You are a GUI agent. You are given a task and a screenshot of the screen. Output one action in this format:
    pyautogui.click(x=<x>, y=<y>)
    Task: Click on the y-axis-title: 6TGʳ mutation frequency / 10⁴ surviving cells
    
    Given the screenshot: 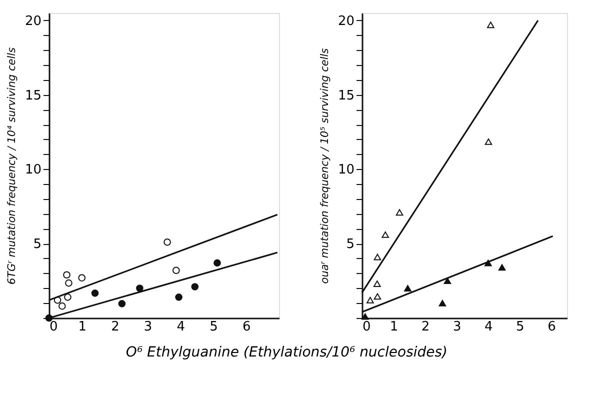 What is the action you would take?
    pyautogui.click(x=12, y=165)
    